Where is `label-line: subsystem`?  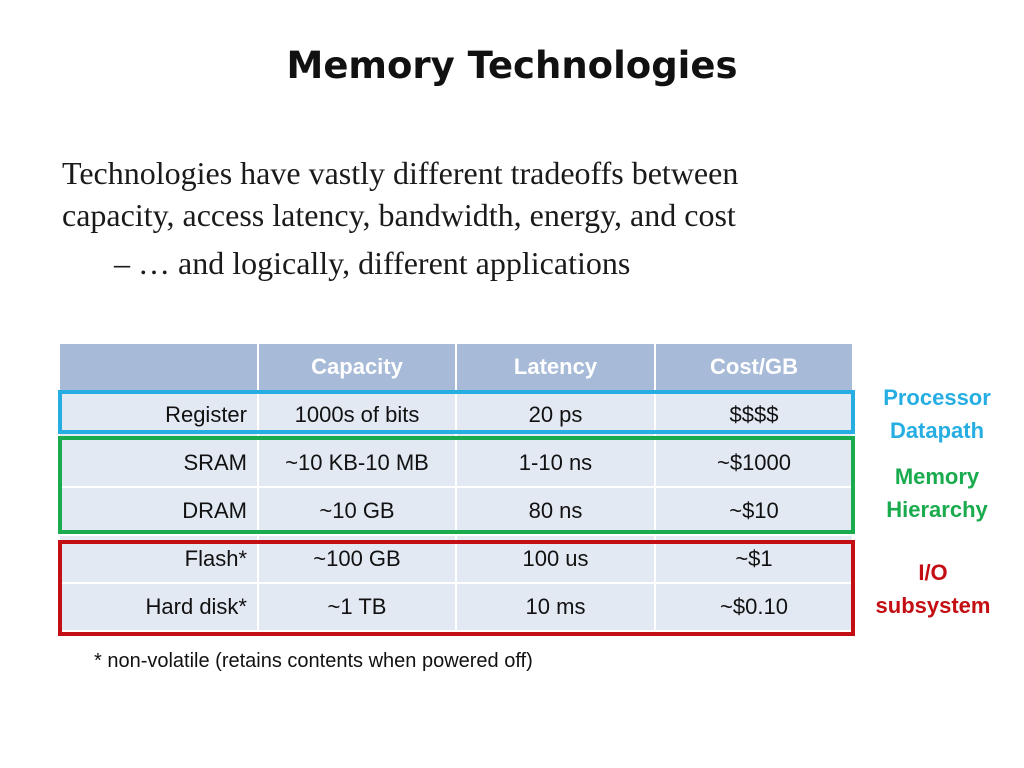
label-line: subsystem is located at coordinates (933, 605).